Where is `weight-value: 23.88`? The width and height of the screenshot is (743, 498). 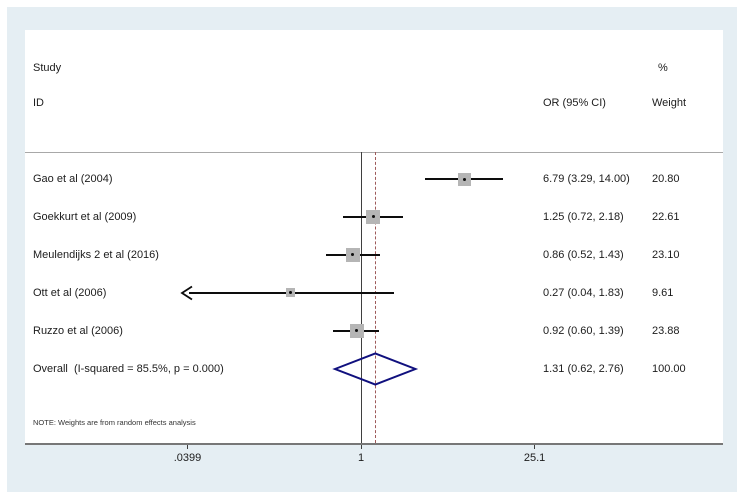 weight-value: 23.88 is located at coordinates (666, 330).